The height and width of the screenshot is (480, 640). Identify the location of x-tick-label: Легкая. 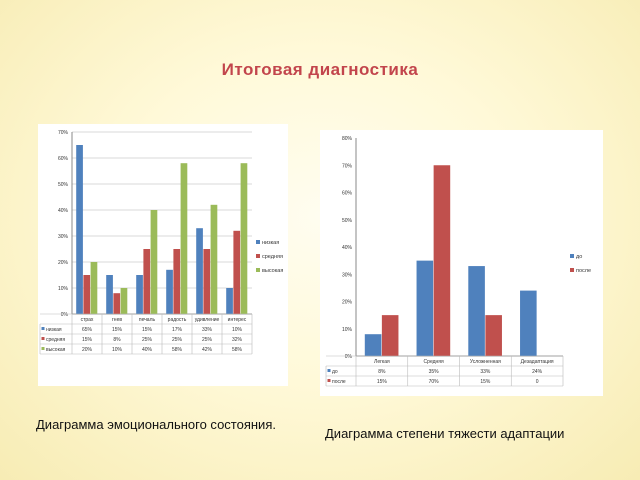
(382, 362).